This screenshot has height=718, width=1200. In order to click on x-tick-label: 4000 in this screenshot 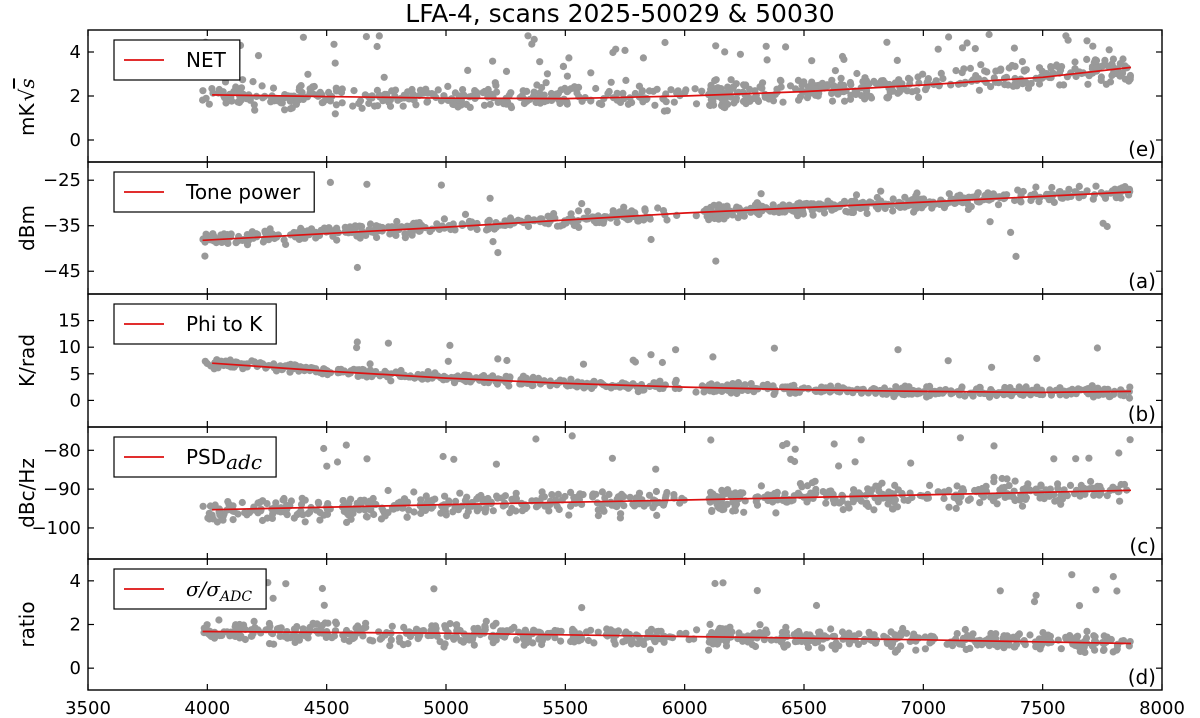, I will do `click(207, 708)`.